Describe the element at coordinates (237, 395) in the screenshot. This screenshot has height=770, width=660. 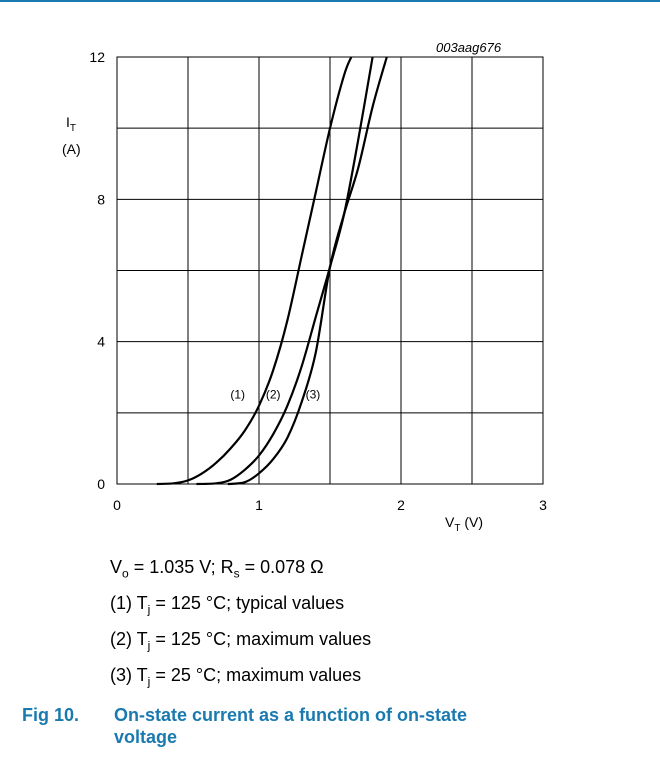
I see `curve-label-1: (1)` at that location.